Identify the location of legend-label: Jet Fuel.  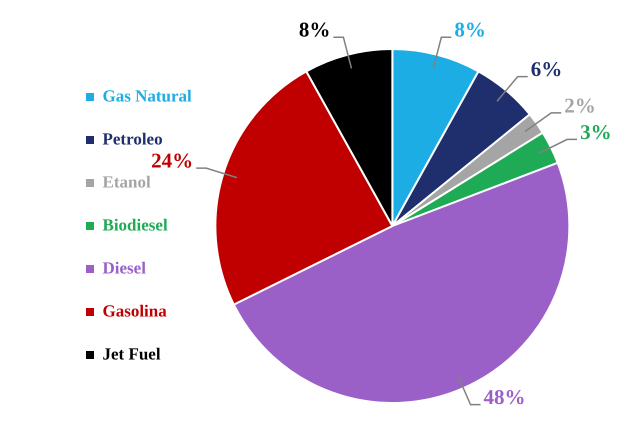
(131, 354).